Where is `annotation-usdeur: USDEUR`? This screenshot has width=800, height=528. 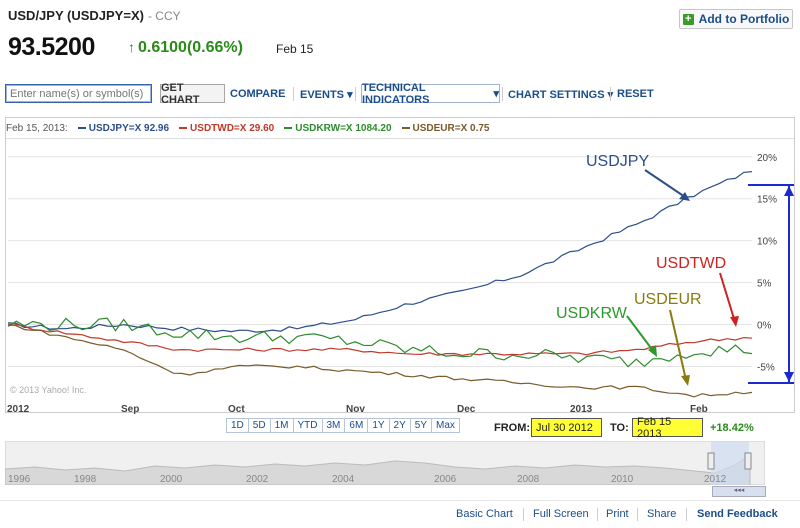
annotation-usdeur: USDEUR is located at coordinates (668, 299).